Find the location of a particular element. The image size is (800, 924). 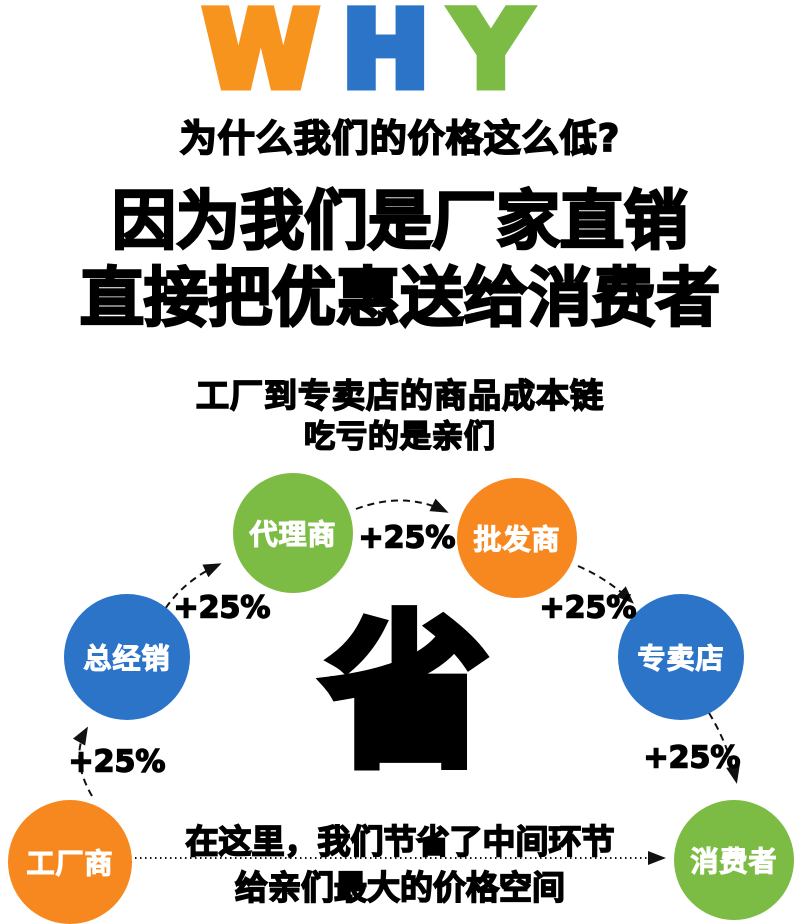

increment-label-agent-wholesaler: +25% is located at coordinates (407, 538).